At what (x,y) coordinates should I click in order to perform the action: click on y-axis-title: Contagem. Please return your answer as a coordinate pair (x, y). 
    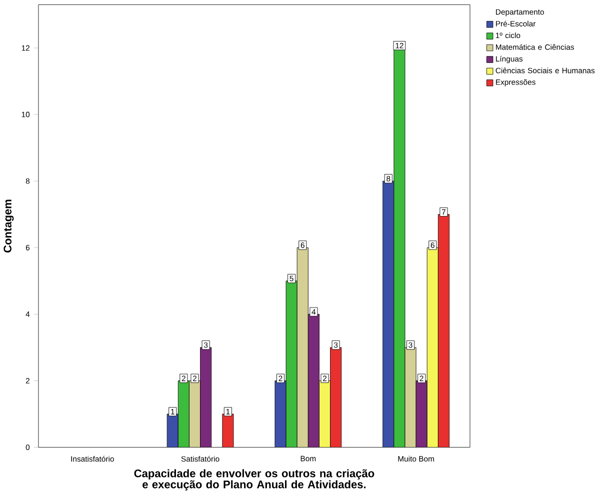
    Looking at the image, I should click on (9, 226).